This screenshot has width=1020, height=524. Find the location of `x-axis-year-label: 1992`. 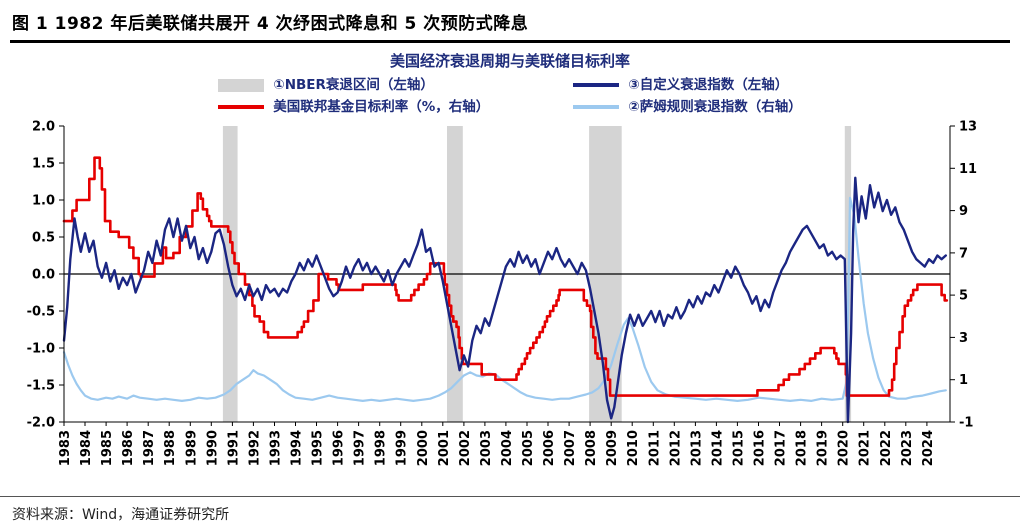

x-axis-year-label: 1992 is located at coordinates (254, 448).